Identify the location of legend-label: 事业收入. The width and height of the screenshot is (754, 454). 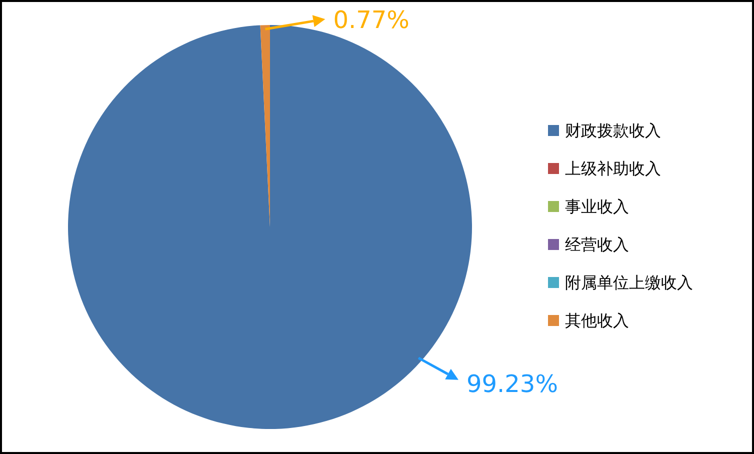
(597, 206).